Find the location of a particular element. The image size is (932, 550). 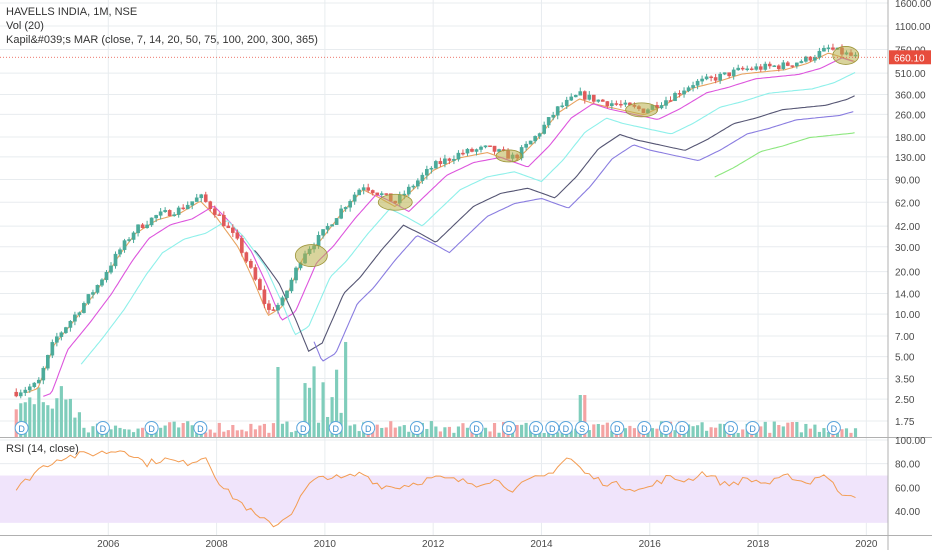

split-marker-label: S is located at coordinates (582, 429).